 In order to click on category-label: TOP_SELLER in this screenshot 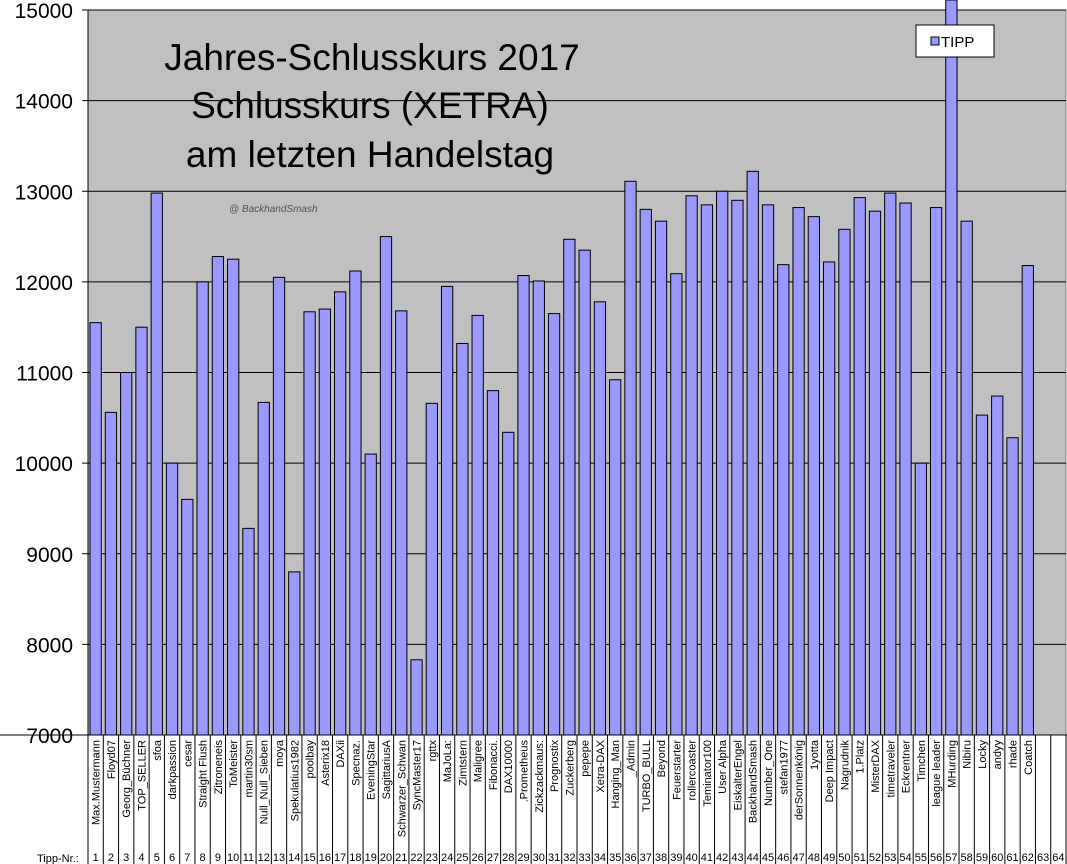, I will do `click(142, 775)`.